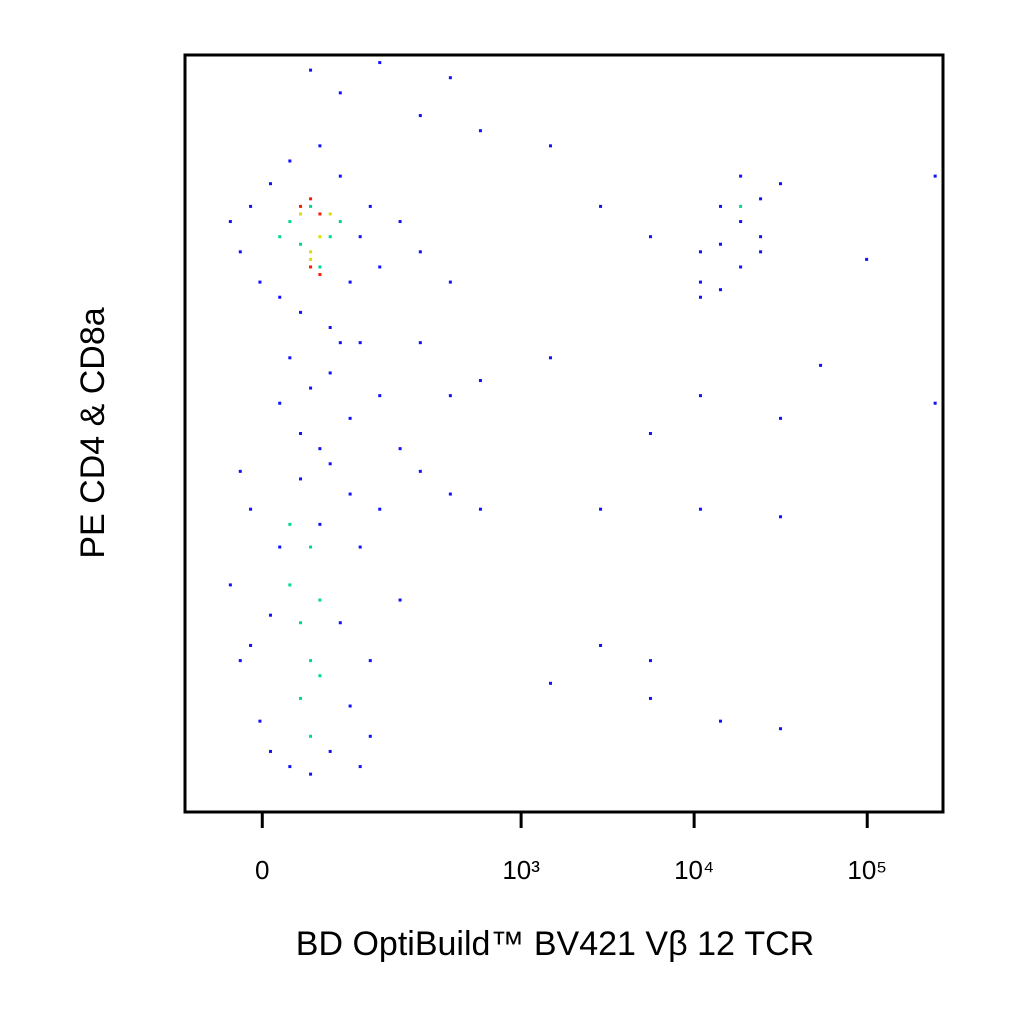 The image size is (1024, 1029). Describe the element at coordinates (694, 870) in the screenshot. I see `x-tick-label: 10⁴` at that location.